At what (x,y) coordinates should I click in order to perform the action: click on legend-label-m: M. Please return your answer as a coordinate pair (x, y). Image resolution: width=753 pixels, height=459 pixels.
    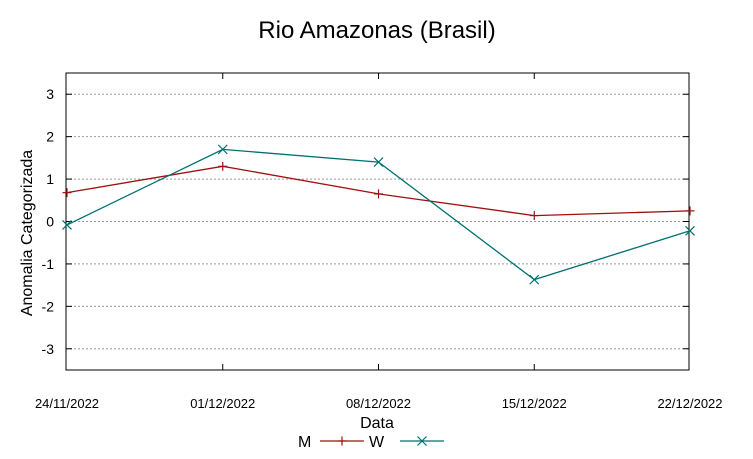
    Looking at the image, I should click on (304, 442).